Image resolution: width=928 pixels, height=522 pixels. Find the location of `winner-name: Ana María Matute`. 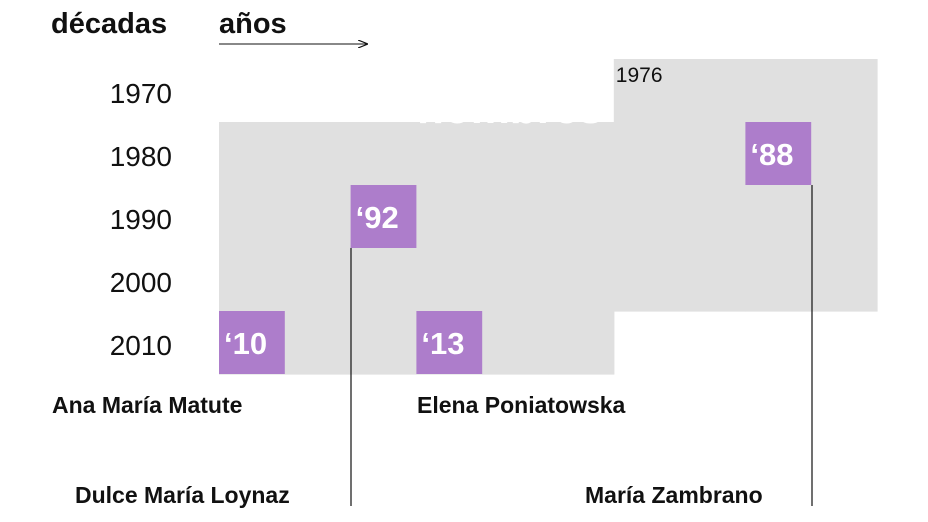

winner-name: Ana María Matute is located at coordinates (147, 405).